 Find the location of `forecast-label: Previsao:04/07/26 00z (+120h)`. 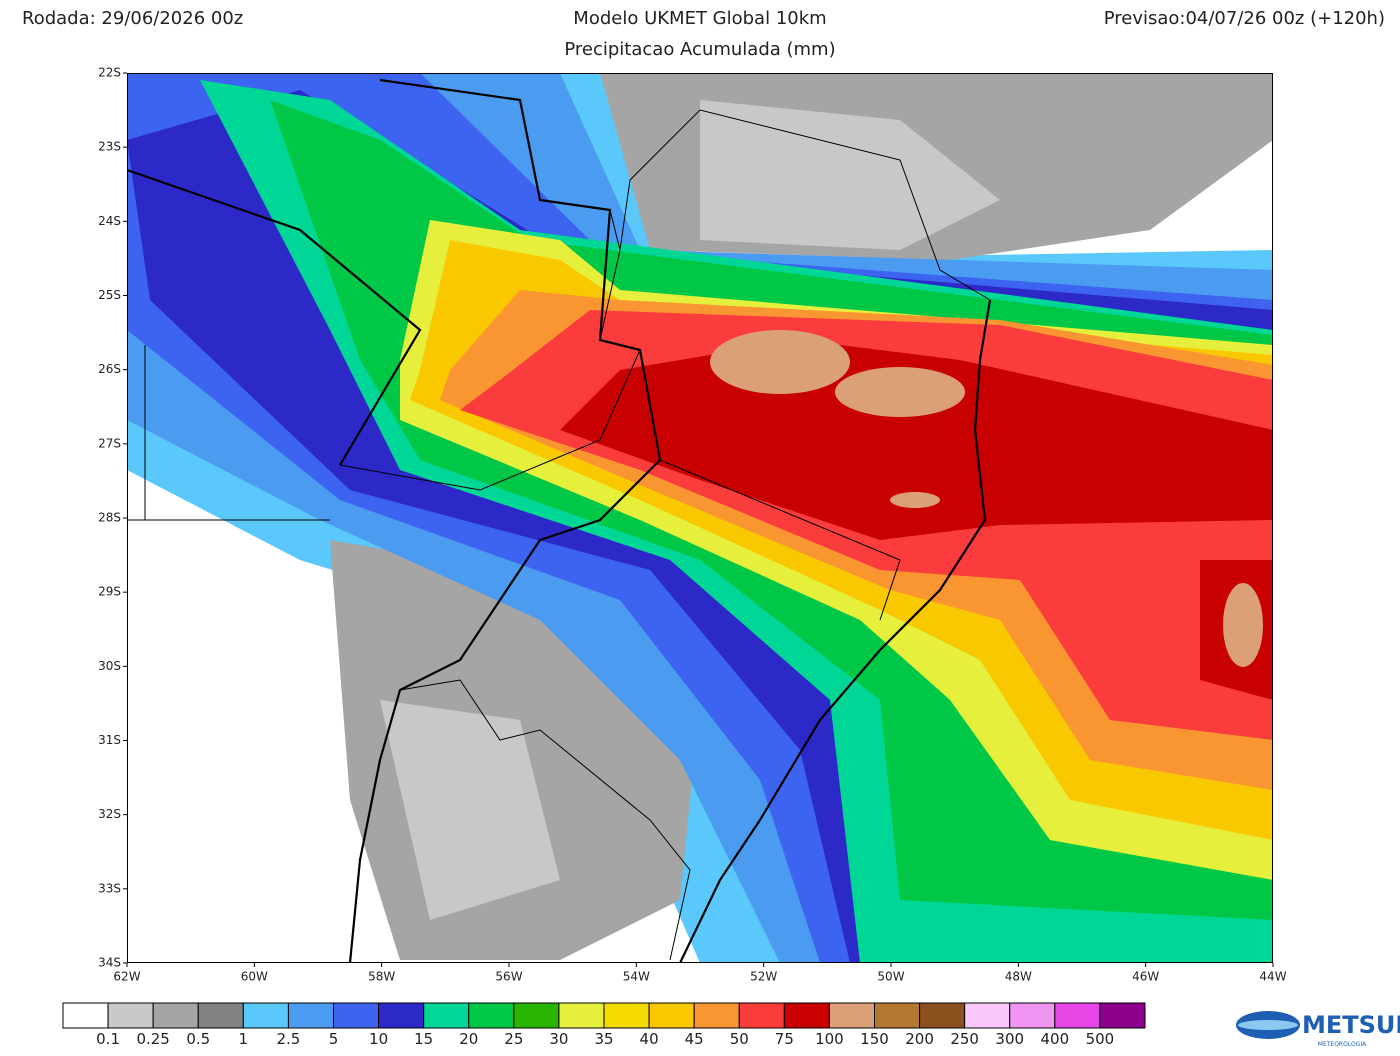

forecast-label: Previsao:04/07/26 00z (+120h) is located at coordinates (1244, 18).